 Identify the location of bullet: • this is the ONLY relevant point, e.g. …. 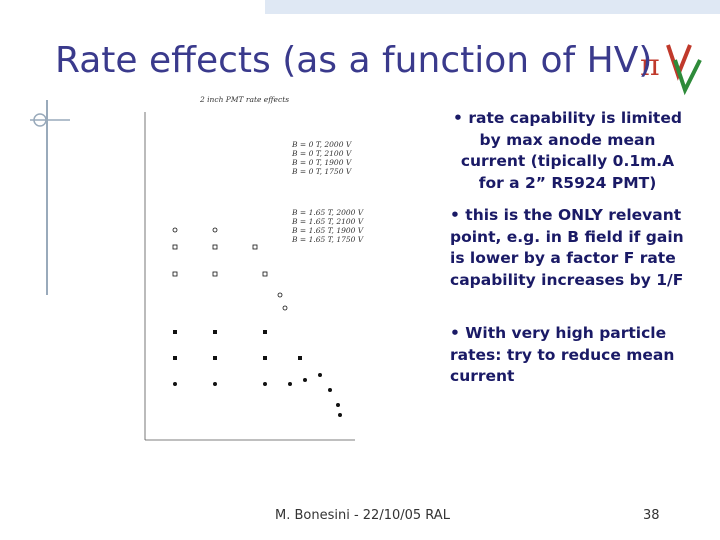
(567, 247).